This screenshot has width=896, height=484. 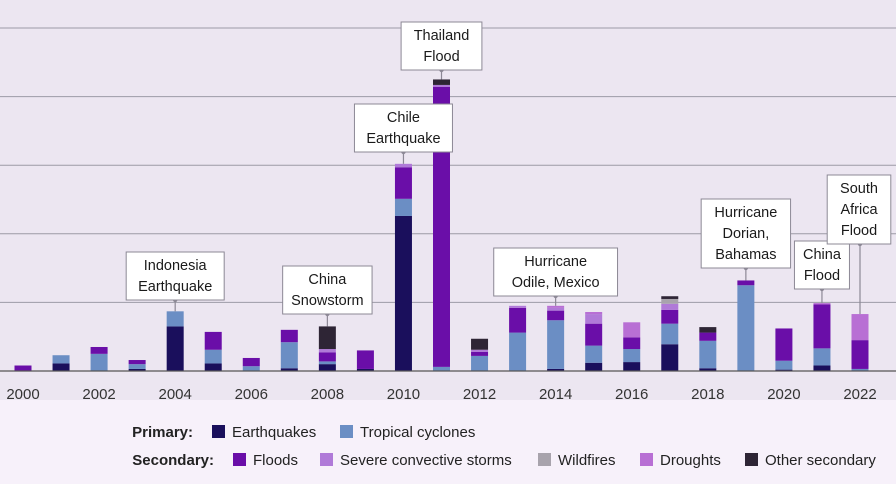 I want to click on x-tick-label: 2006, so click(x=251, y=394).